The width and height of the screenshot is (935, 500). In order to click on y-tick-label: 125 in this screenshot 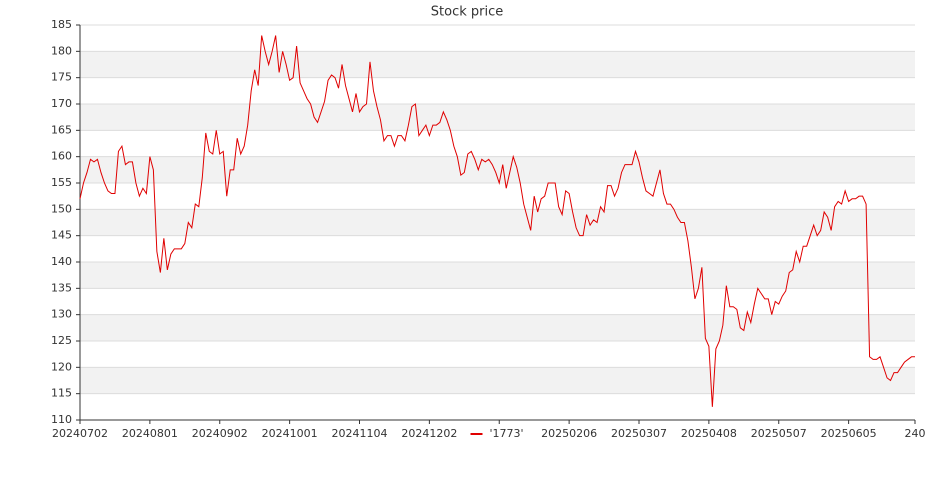, I will do `click(61, 340)`.